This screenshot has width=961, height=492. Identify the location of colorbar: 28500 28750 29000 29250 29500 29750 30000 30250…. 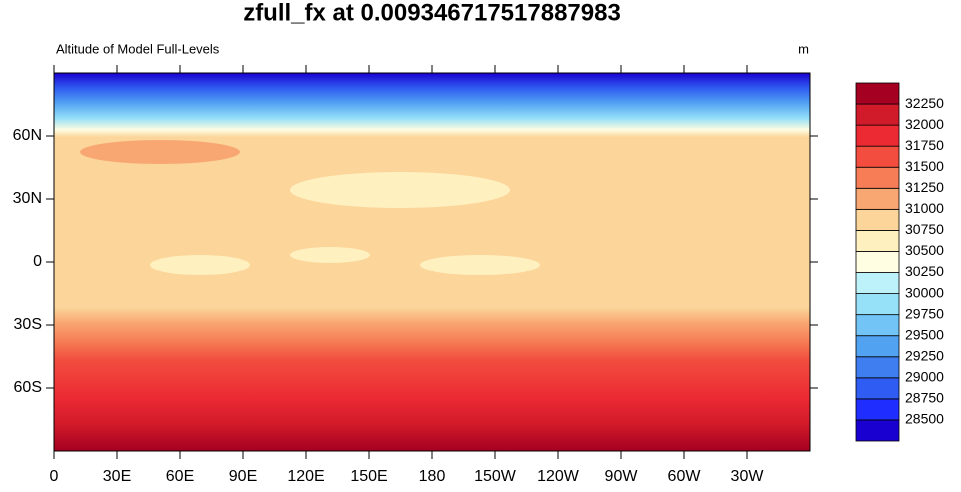
(899, 262).